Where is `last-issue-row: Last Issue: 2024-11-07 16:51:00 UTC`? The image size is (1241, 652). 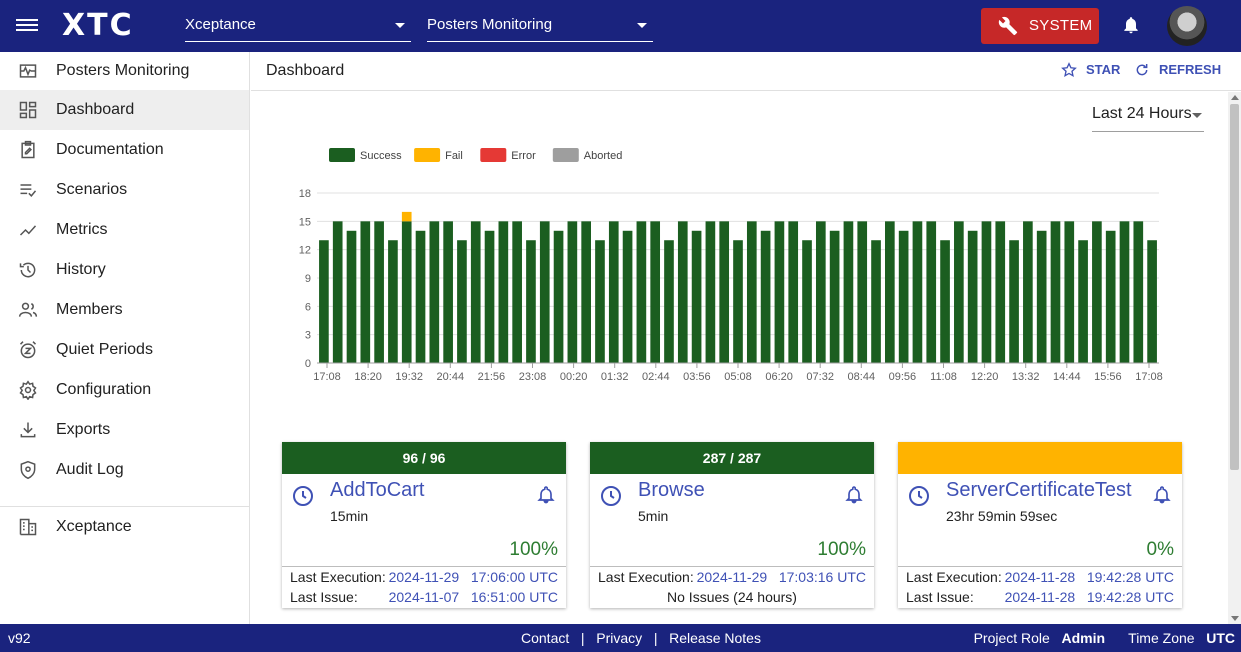 last-issue-row: Last Issue: 2024-11-07 16:51:00 UTC is located at coordinates (424, 597).